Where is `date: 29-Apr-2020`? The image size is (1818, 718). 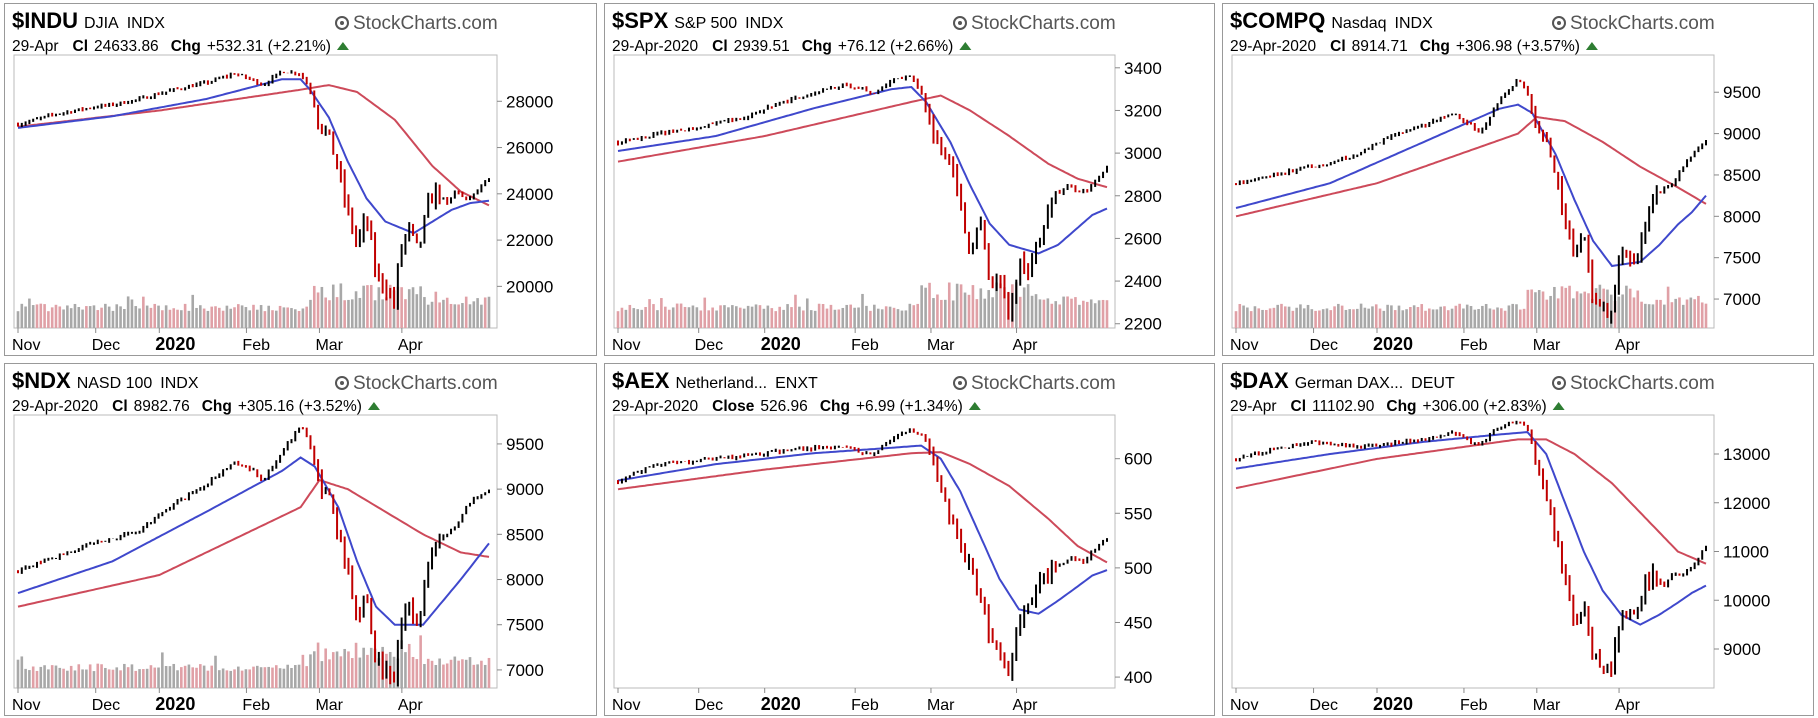
date: 29-Apr-2020 is located at coordinates (655, 406).